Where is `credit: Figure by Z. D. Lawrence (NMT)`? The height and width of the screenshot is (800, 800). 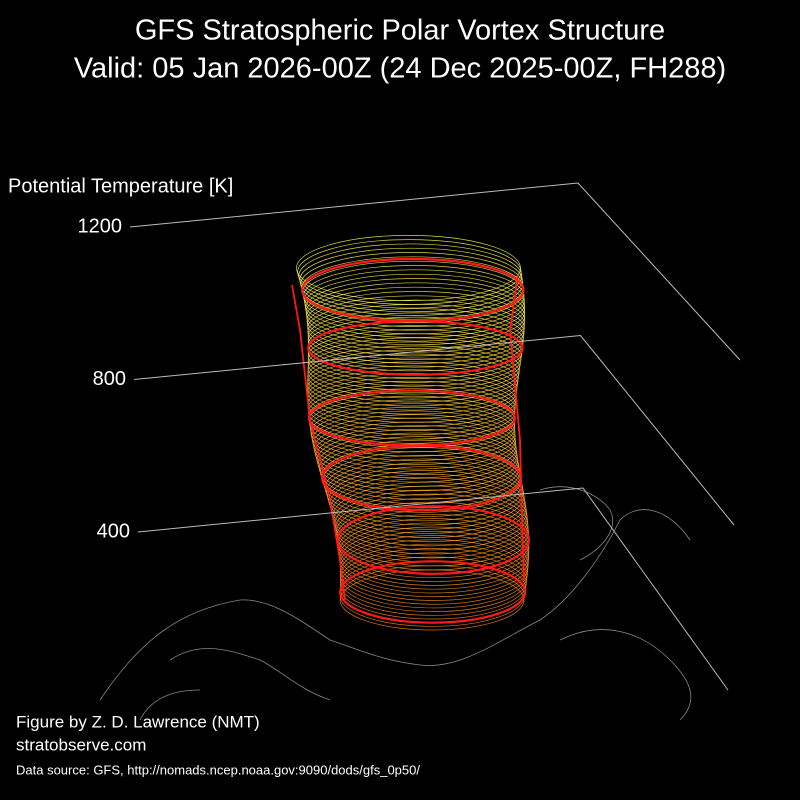
credit: Figure by Z. D. Lawrence (NMT) is located at coordinates (138, 721).